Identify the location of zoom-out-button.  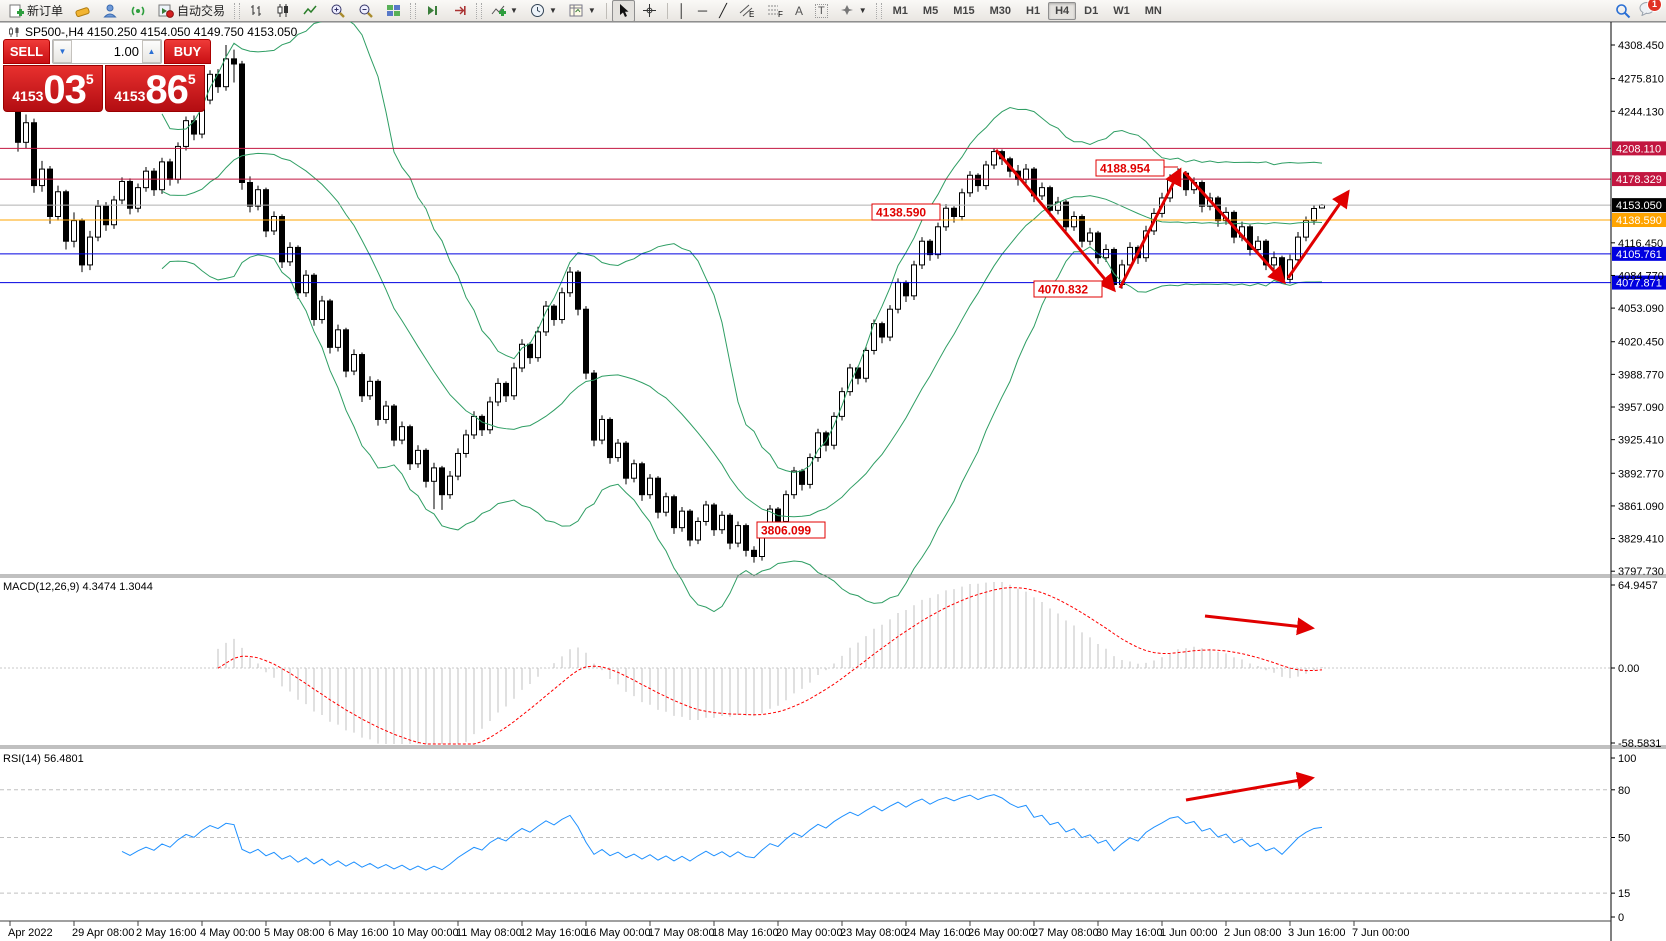
(366, 11).